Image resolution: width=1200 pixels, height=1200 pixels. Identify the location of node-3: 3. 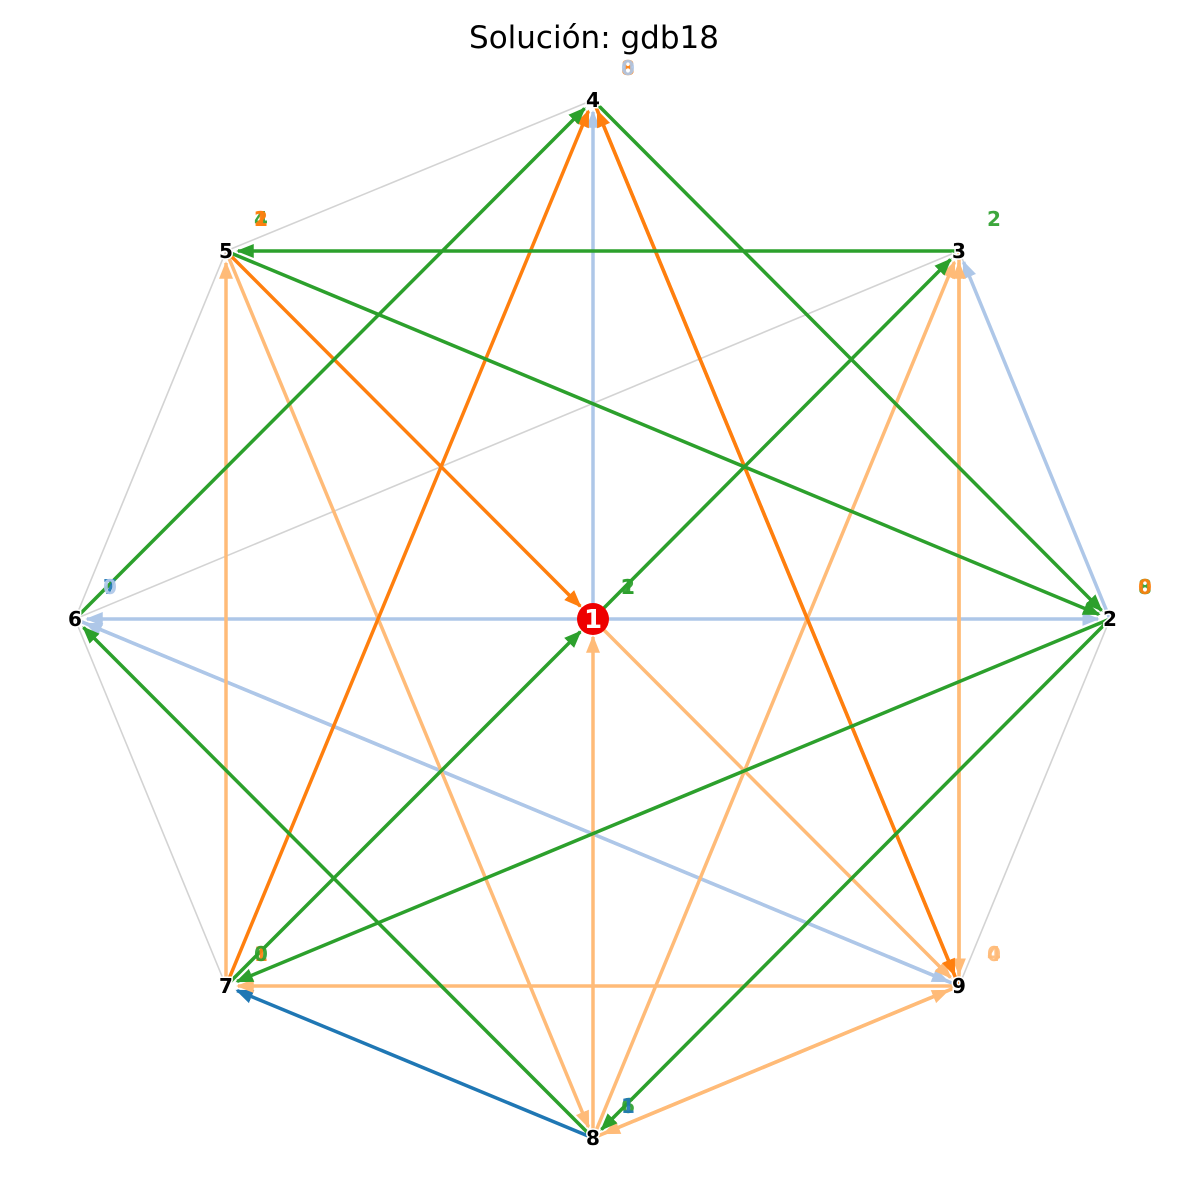
(959, 251).